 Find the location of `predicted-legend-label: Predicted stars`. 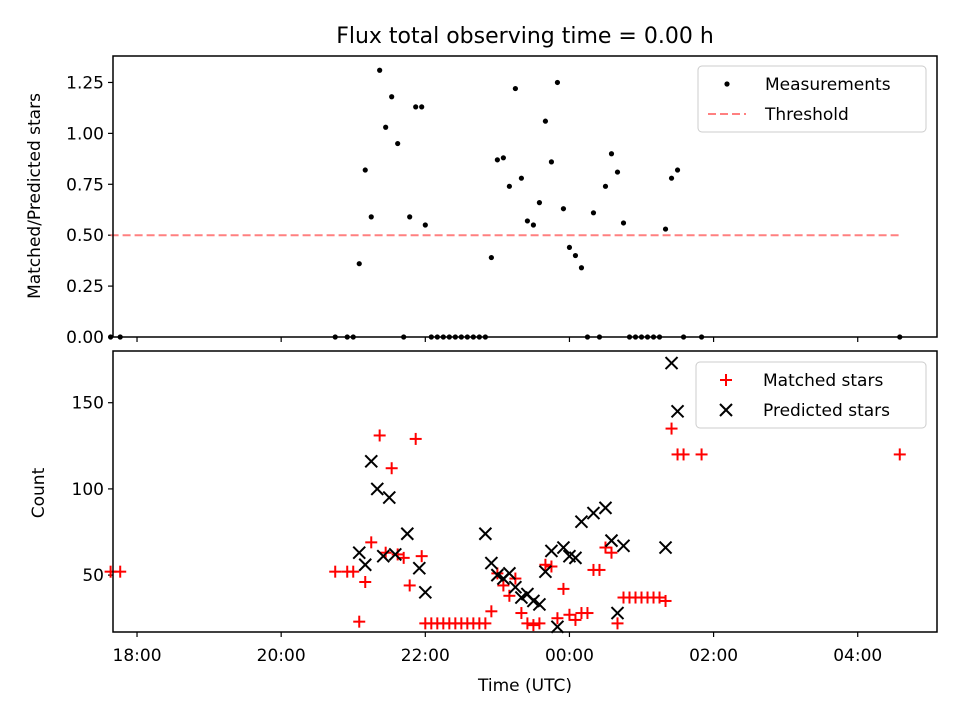

predicted-legend-label: Predicted stars is located at coordinates (826, 411).